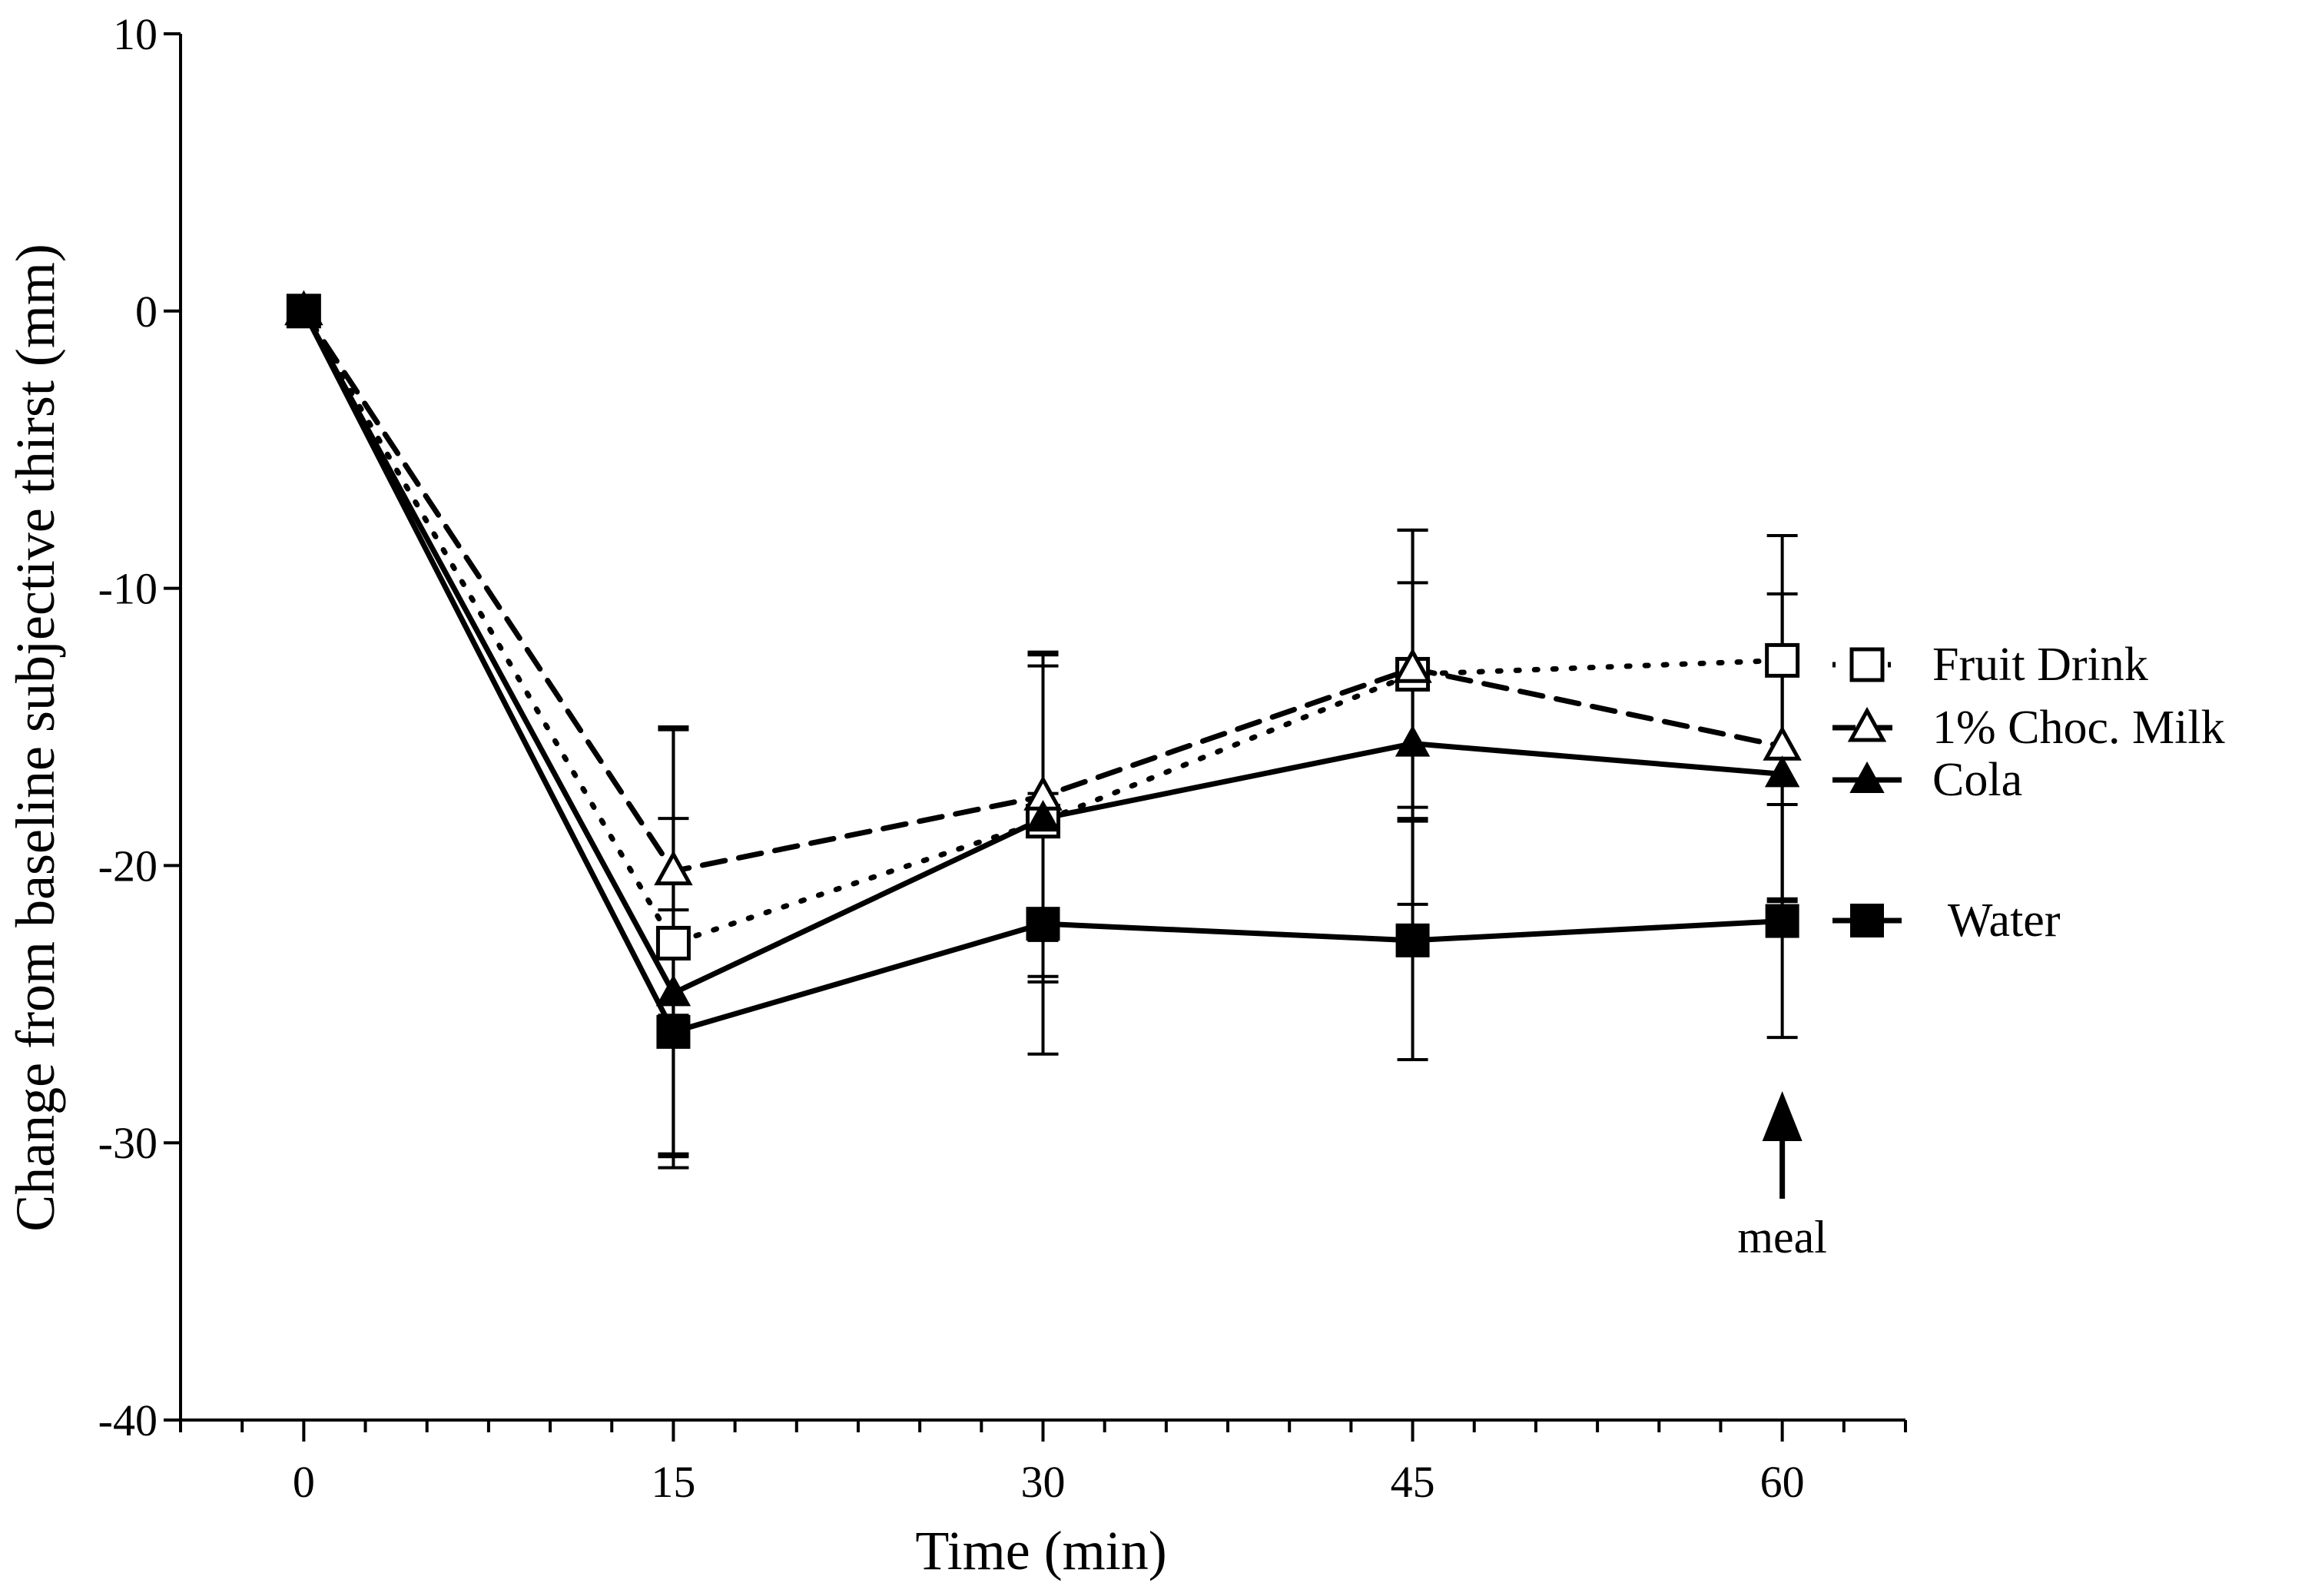 The width and height of the screenshot is (2305, 1596). Describe the element at coordinates (128, 1420) in the screenshot. I see `y-tick-label: -40` at that location.